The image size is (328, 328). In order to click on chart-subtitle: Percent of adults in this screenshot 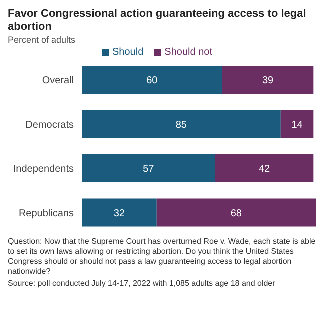, I will do `click(42, 40)`.